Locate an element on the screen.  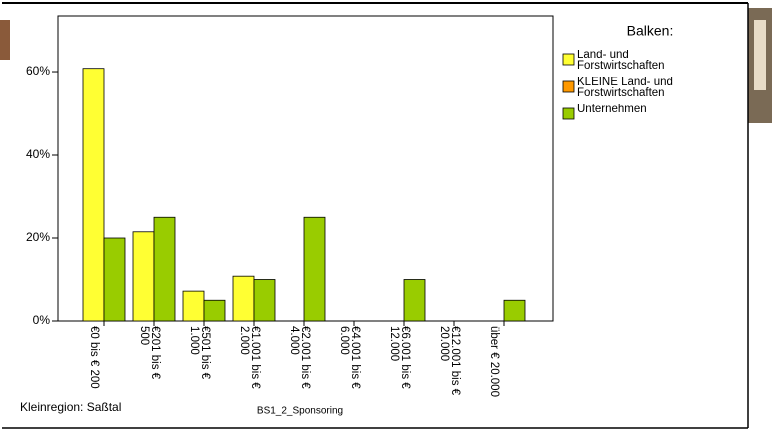
x-tick-label: über € 20.000 is located at coordinates (494, 361).